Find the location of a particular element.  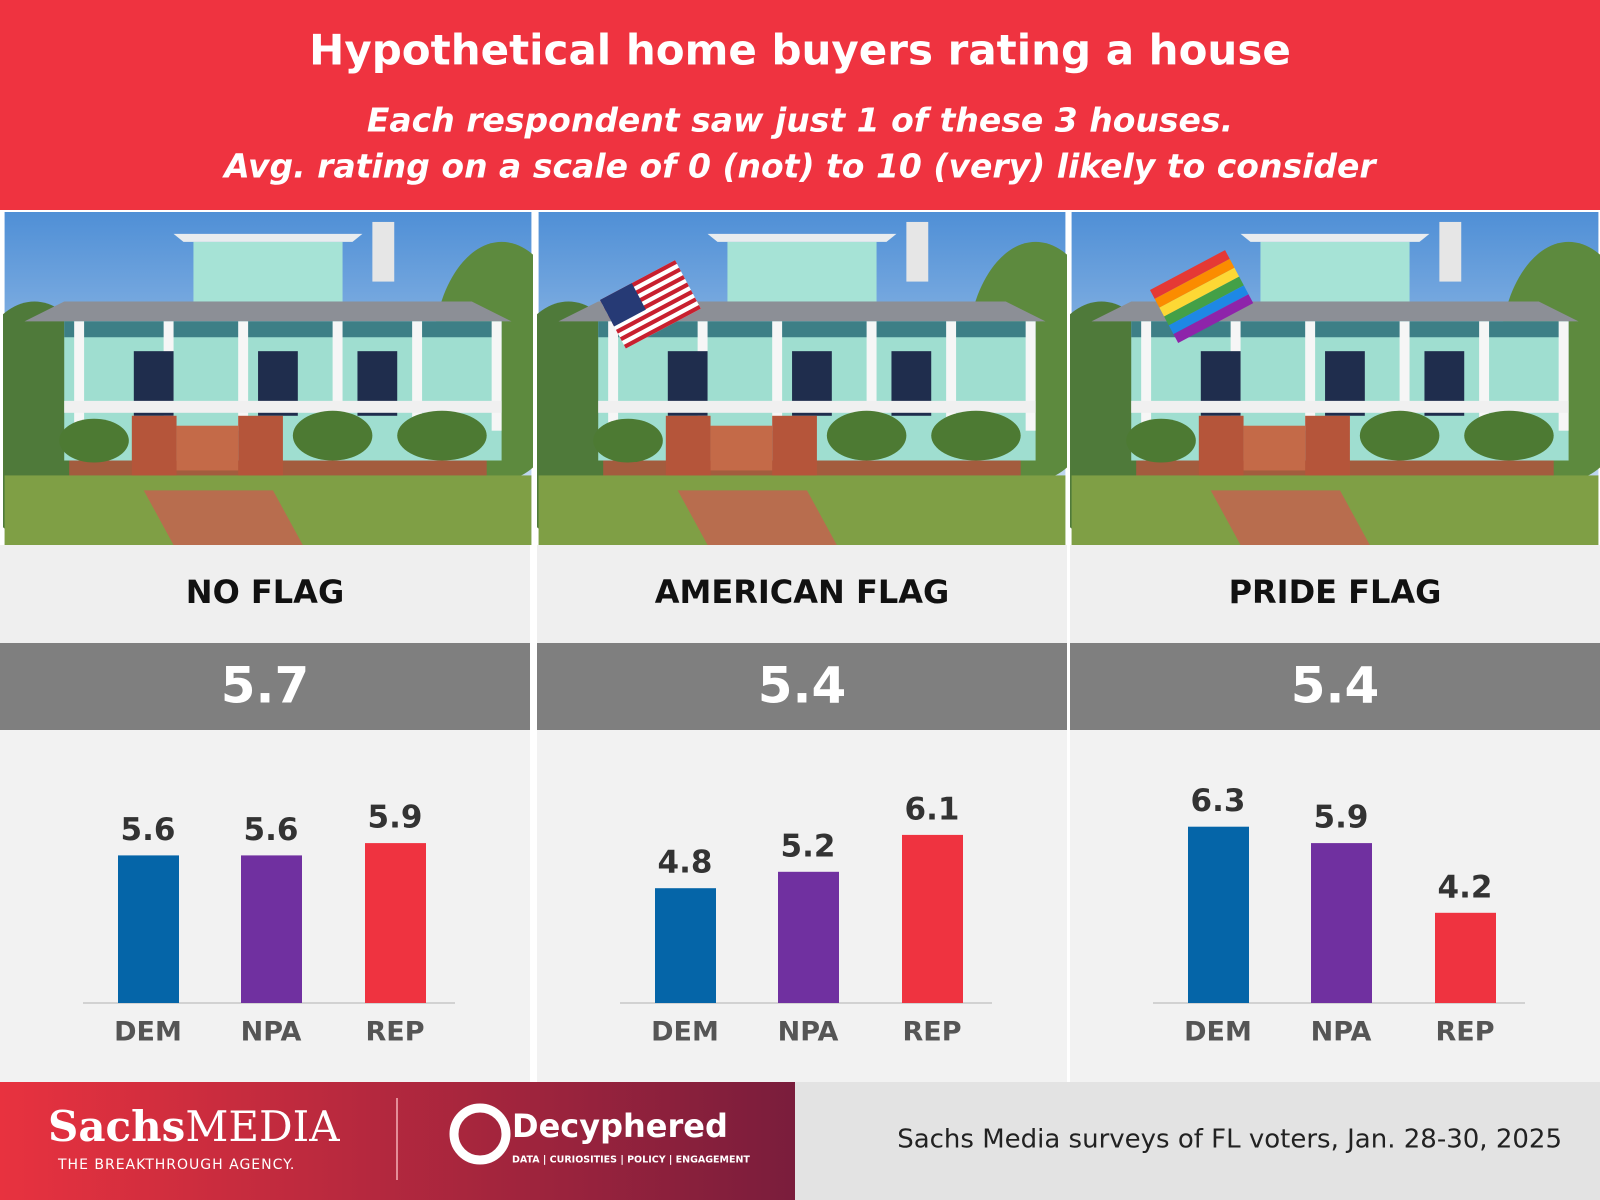

logo-sachs-tagline: THE BREAKTHROUGH AGENCY. is located at coordinates (176, 1165).